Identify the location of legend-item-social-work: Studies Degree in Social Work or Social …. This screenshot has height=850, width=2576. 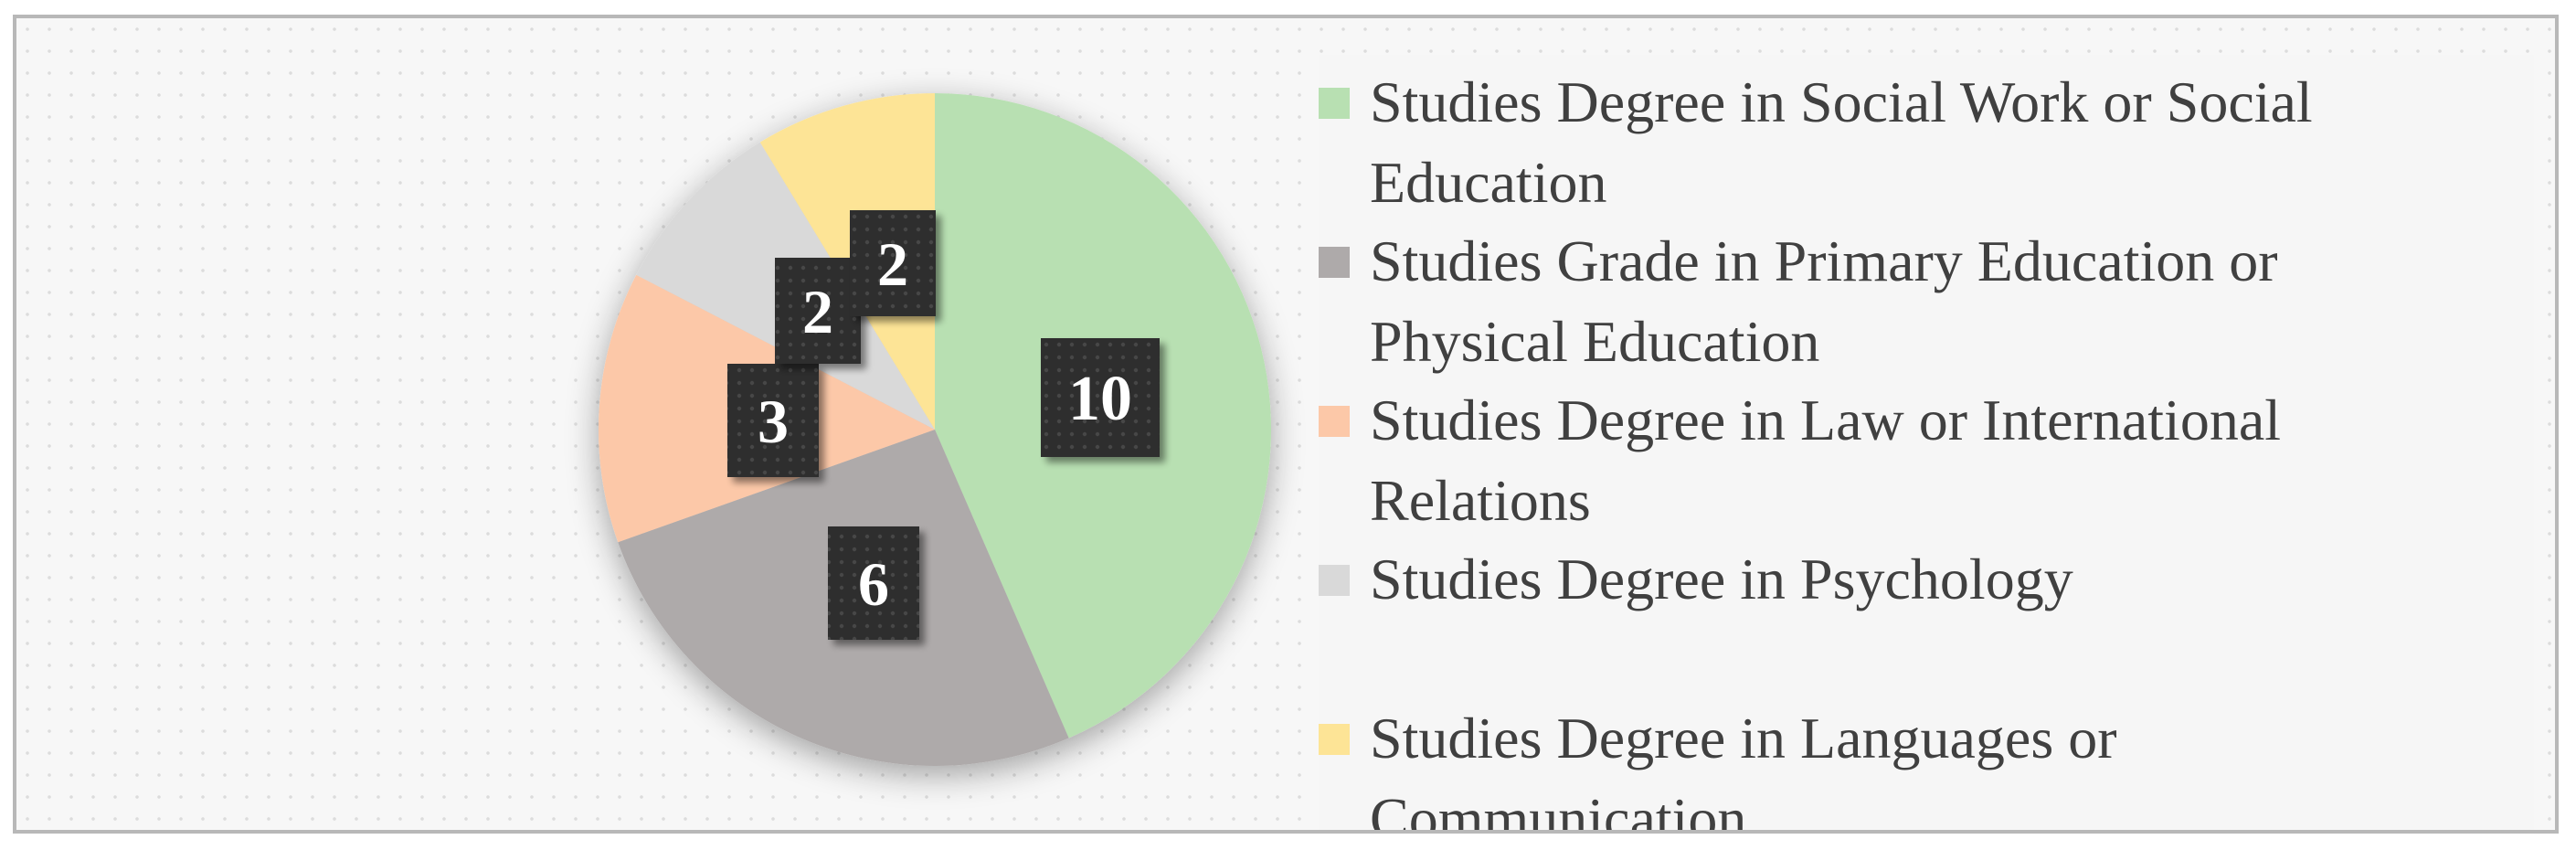
(1915, 143).